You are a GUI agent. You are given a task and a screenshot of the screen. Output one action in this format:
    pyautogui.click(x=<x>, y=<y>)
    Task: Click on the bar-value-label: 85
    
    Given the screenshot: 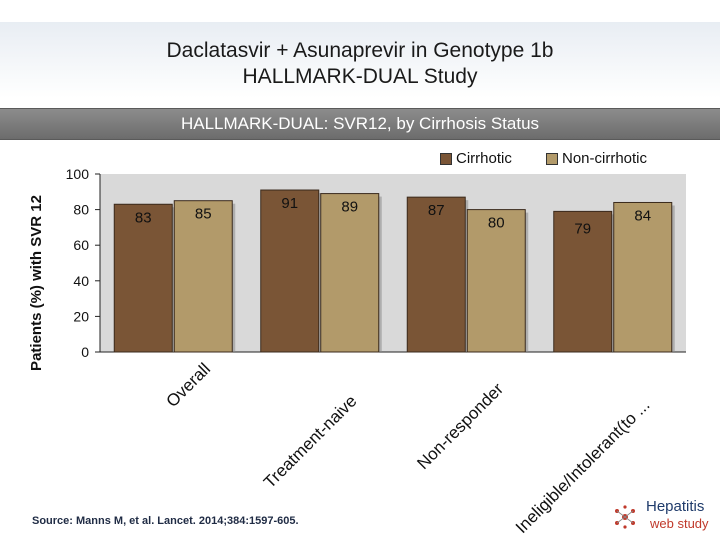 What is the action you would take?
    pyautogui.click(x=203, y=214)
    